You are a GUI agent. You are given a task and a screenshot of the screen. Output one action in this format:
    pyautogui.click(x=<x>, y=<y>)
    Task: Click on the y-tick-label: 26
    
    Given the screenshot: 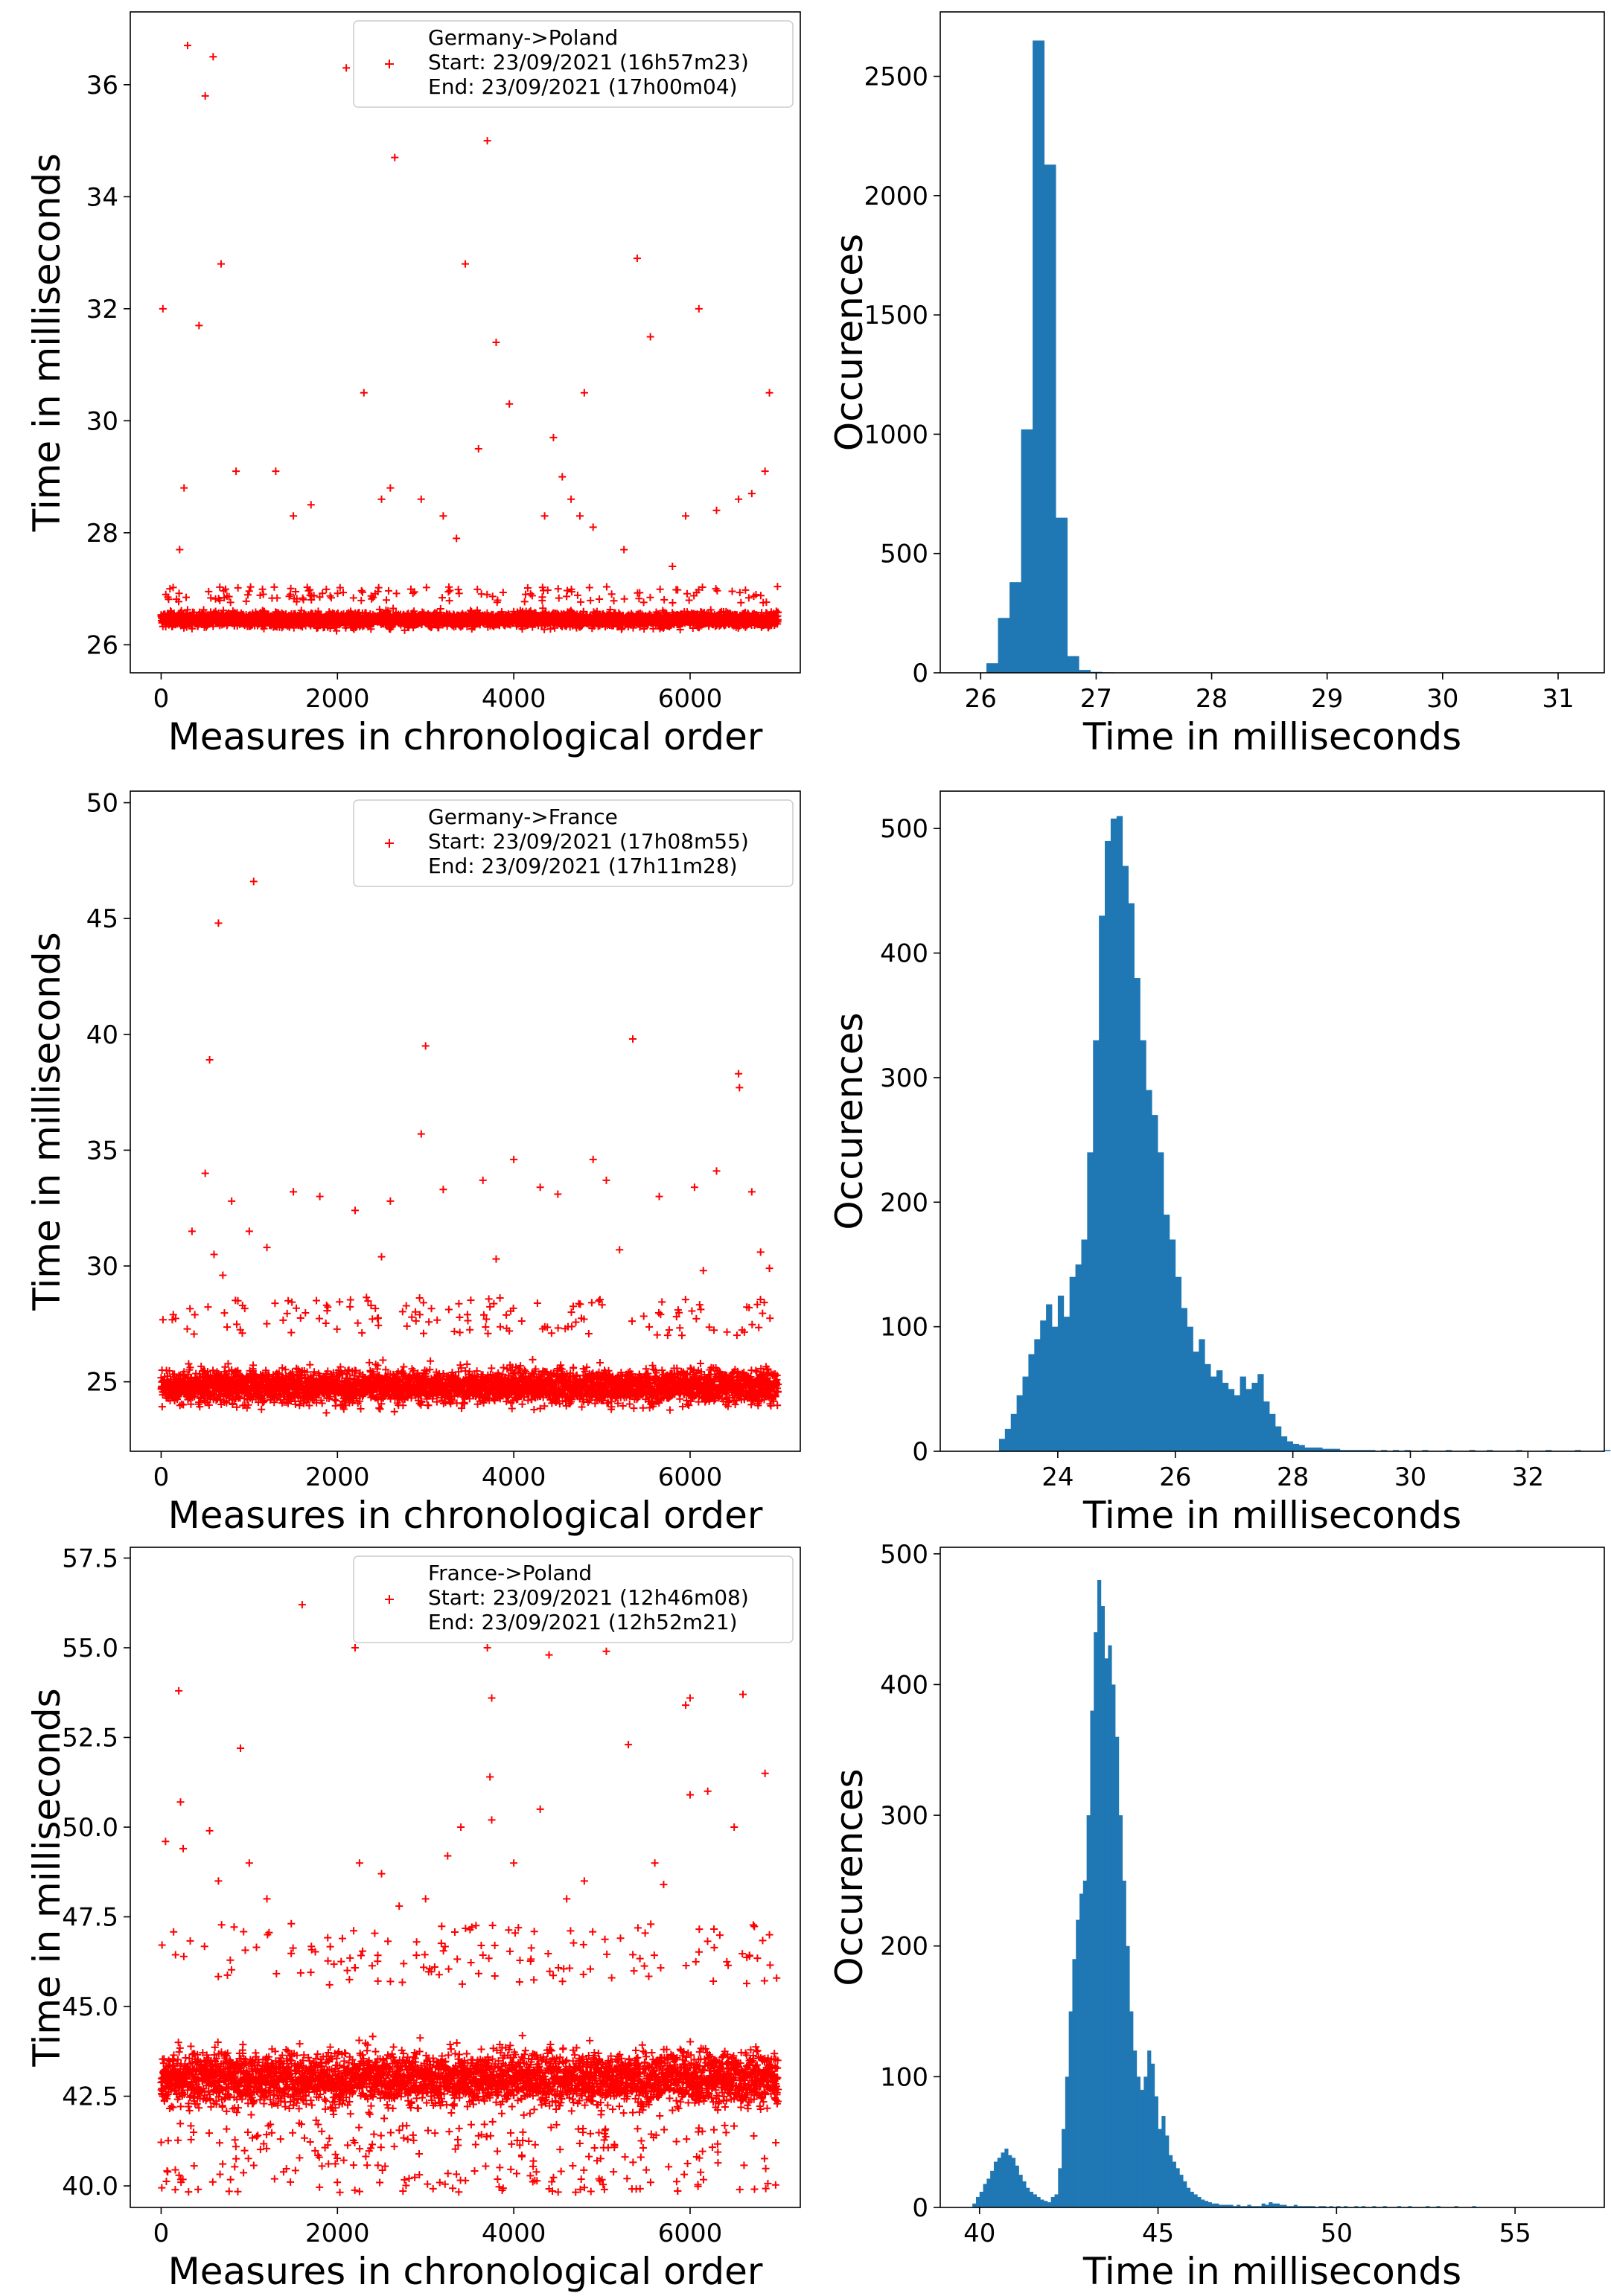 What is the action you would take?
    pyautogui.click(x=102, y=645)
    